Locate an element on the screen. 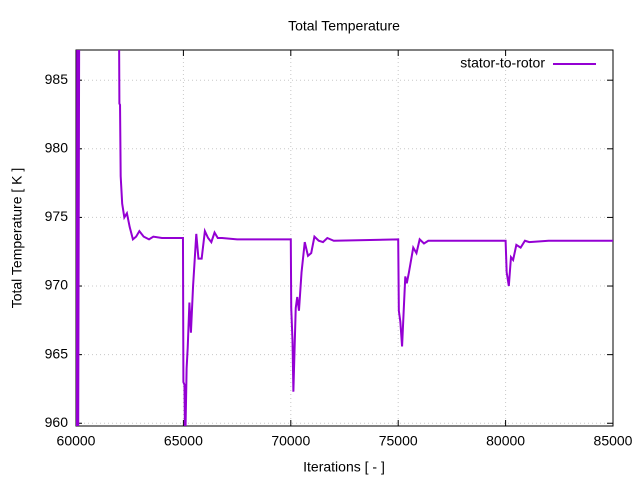 This screenshot has width=640, height=480. y-tick-label: 985 is located at coordinates (57, 79).